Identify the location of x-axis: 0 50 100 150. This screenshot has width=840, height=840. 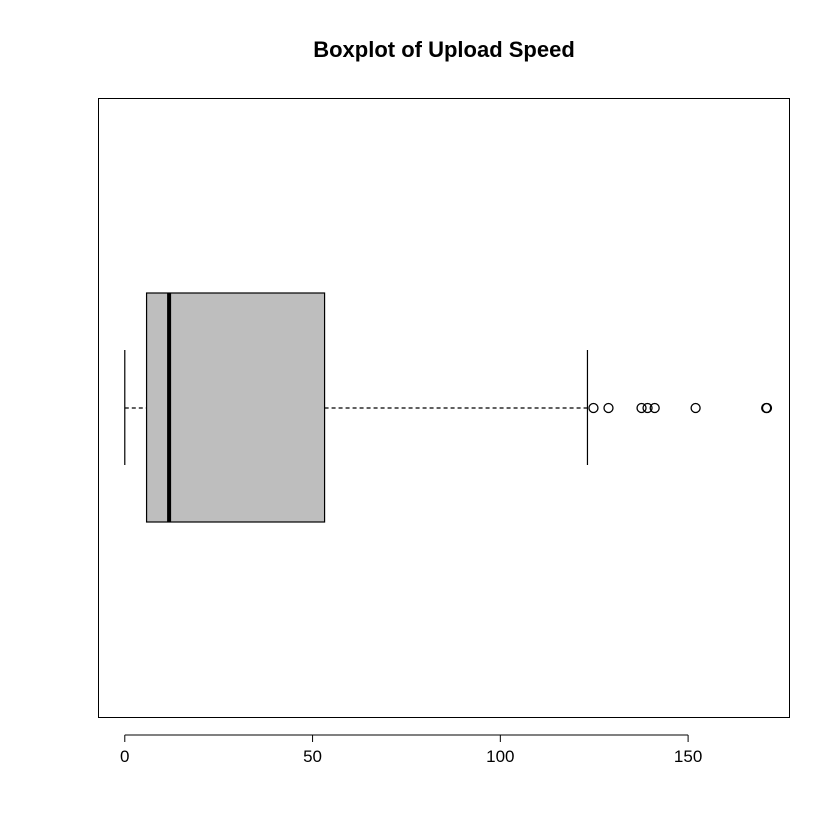
(411, 750).